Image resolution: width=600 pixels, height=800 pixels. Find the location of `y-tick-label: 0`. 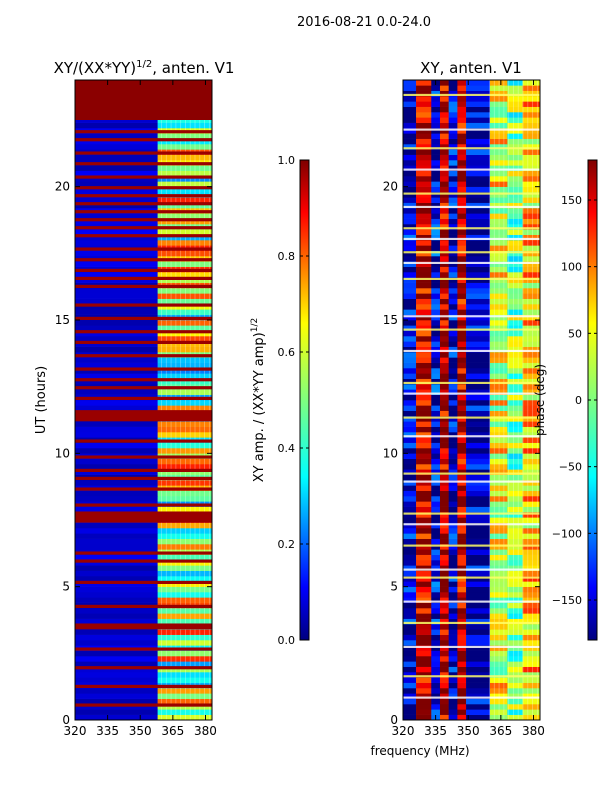

y-tick-label: 0 is located at coordinates (394, 720).